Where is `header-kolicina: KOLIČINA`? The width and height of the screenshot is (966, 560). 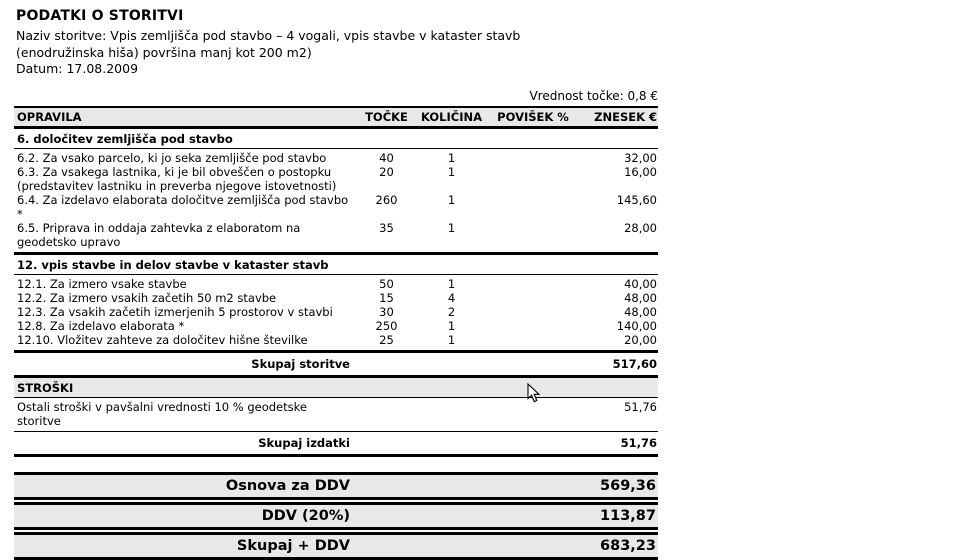
header-kolicina: KOLIČINA is located at coordinates (451, 116).